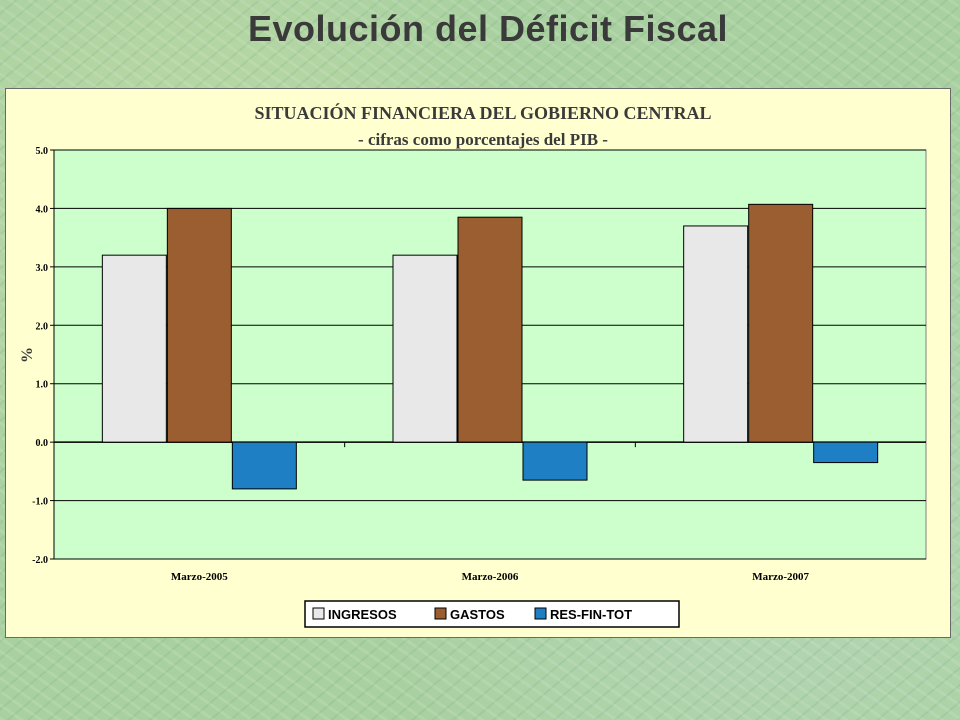 The image size is (960, 720). Describe the element at coordinates (42, 443) in the screenshot. I see `y-tick-label: 0.0` at that location.